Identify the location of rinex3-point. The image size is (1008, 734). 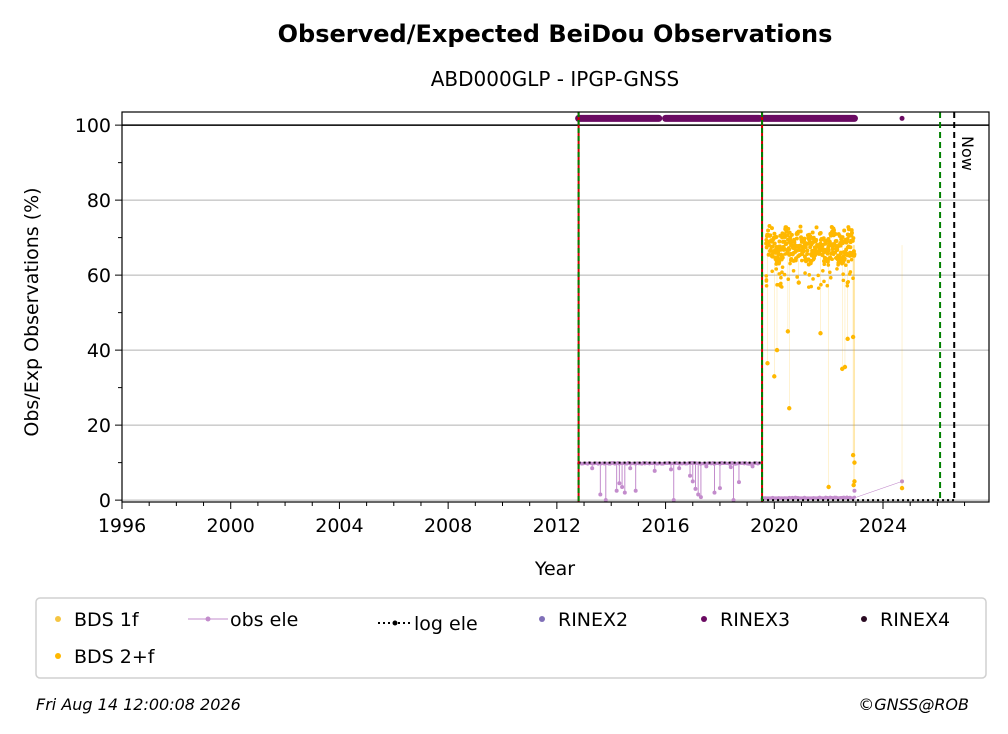
(902, 118).